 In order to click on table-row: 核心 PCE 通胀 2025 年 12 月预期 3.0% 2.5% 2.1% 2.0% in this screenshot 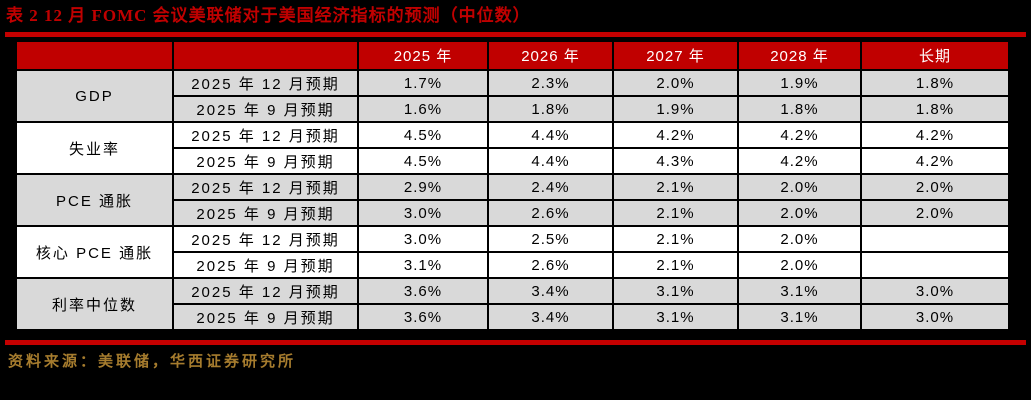, I will do `click(512, 252)`.